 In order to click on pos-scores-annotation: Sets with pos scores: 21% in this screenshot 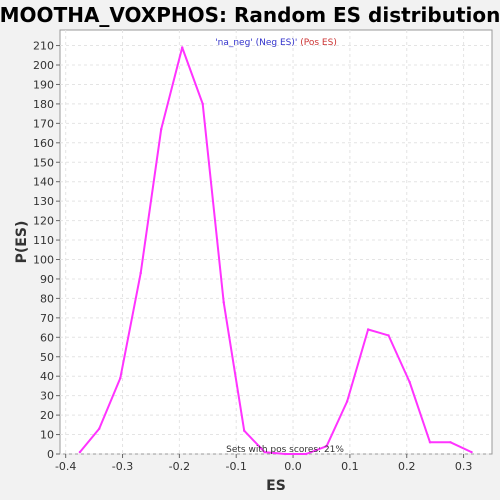, I will do `click(285, 450)`.